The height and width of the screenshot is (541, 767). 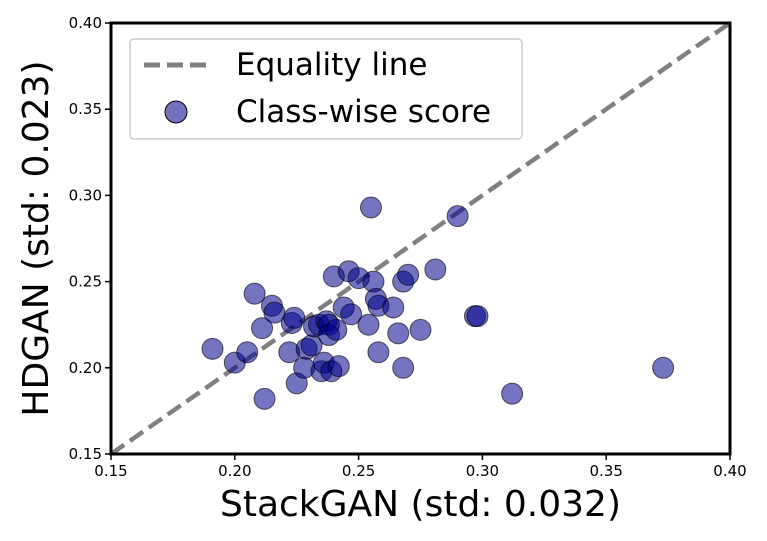 I want to click on y-axis-label: HDGAN (std: 0.023), so click(x=36, y=238).